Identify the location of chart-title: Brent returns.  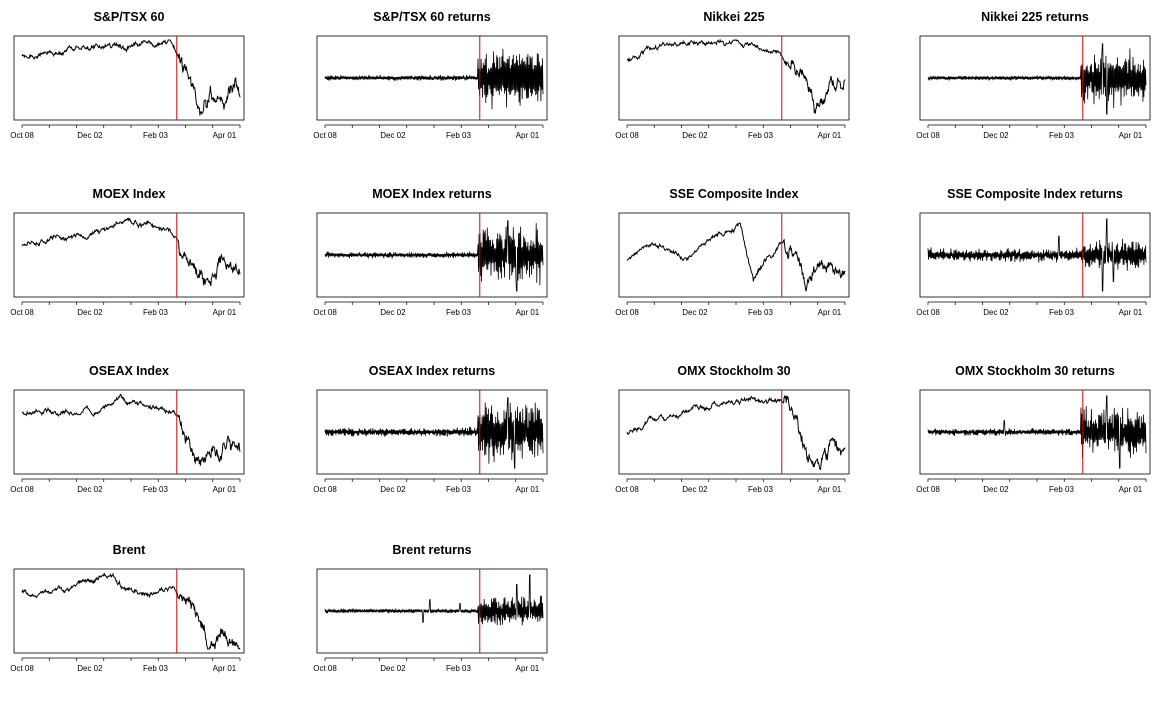
(431, 550).